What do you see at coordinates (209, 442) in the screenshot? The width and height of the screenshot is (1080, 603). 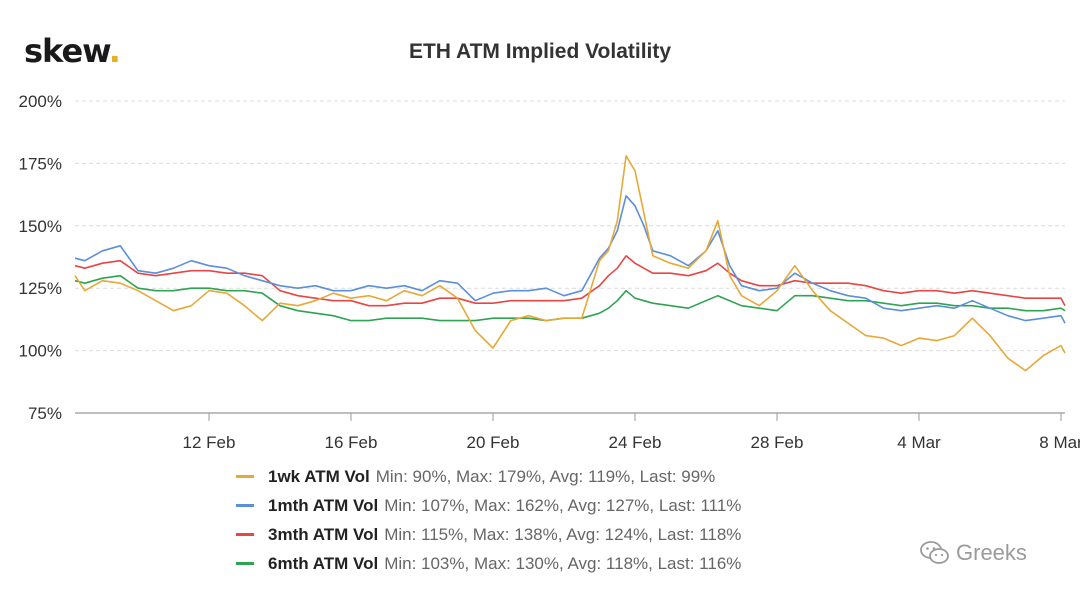 I see `x-tick-label: 12 Feb` at bounding box center [209, 442].